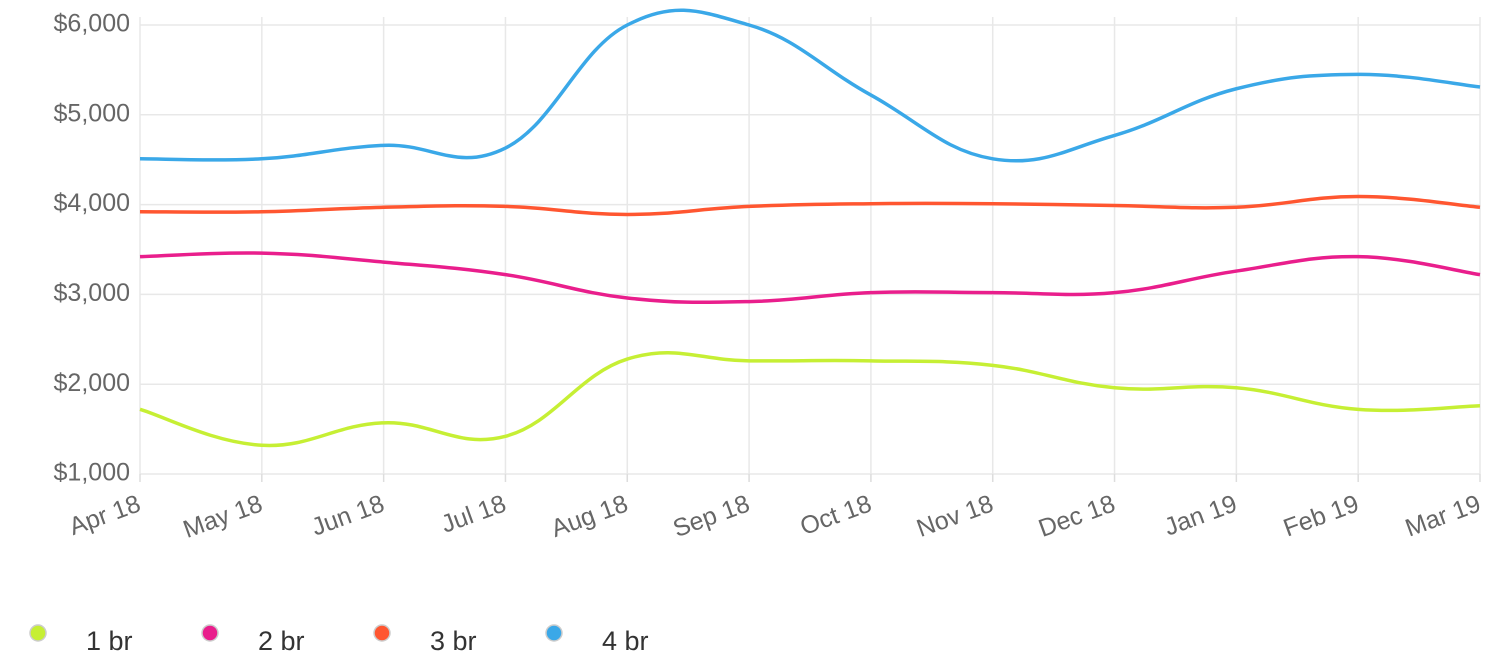 This screenshot has height=659, width=1486. I want to click on x-tick-label: Jun 18, so click(348, 516).